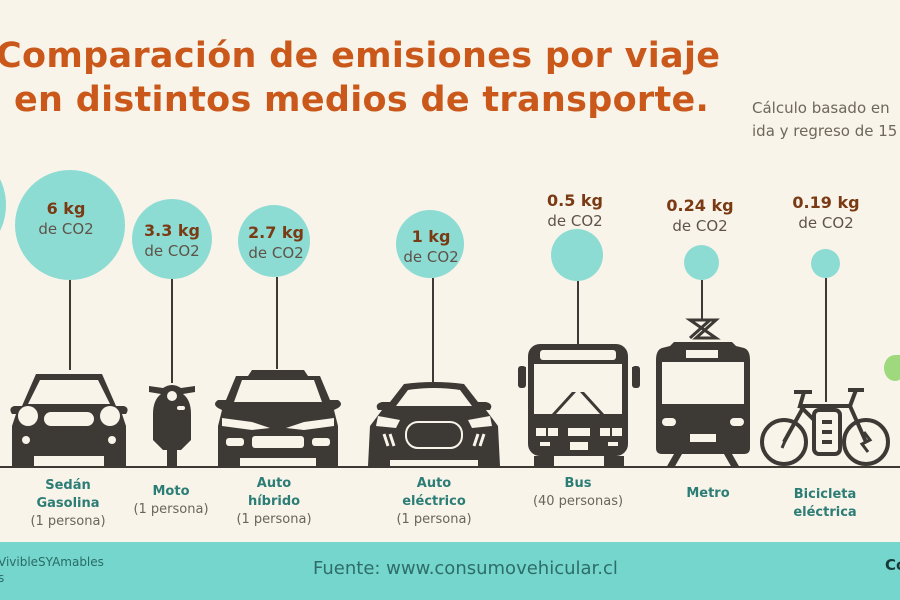 The height and width of the screenshot is (600, 900). What do you see at coordinates (701, 262) in the screenshot?
I see `bubble-metro` at bounding box center [701, 262].